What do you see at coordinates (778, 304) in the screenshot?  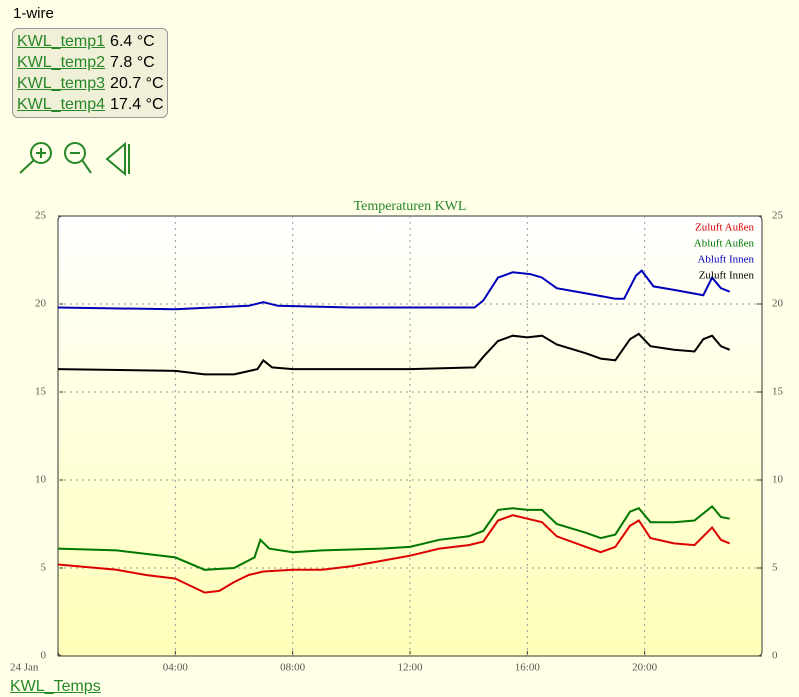 I see `y2-tick-label: 20` at bounding box center [778, 304].